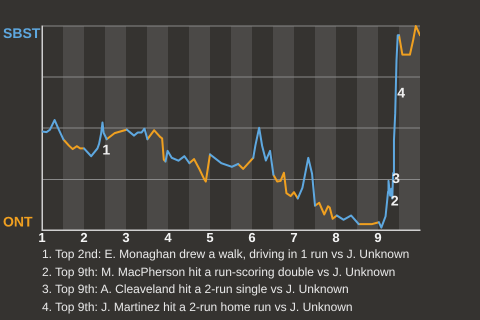 This screenshot has width=480, height=320. What do you see at coordinates (84, 237) in the screenshot?
I see `x-tick-label: 2` at bounding box center [84, 237].